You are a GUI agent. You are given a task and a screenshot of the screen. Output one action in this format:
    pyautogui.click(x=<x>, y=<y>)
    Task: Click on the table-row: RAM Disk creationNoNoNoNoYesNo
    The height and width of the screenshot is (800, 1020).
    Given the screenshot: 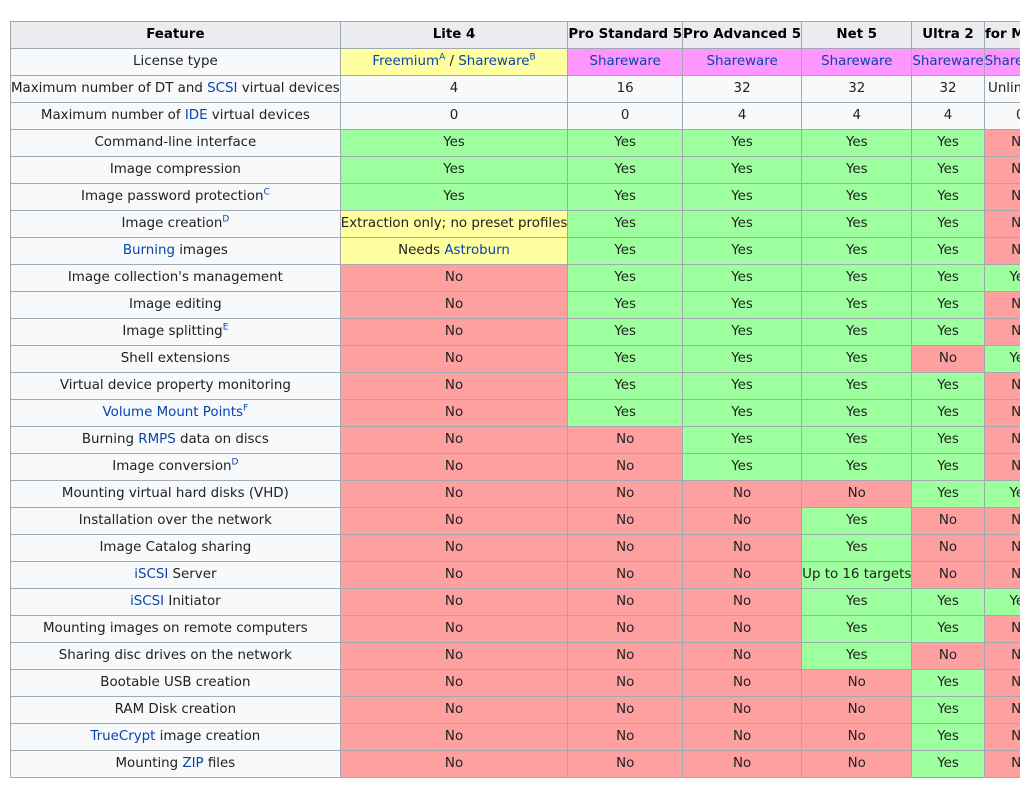 What is the action you would take?
    pyautogui.click(x=515, y=710)
    